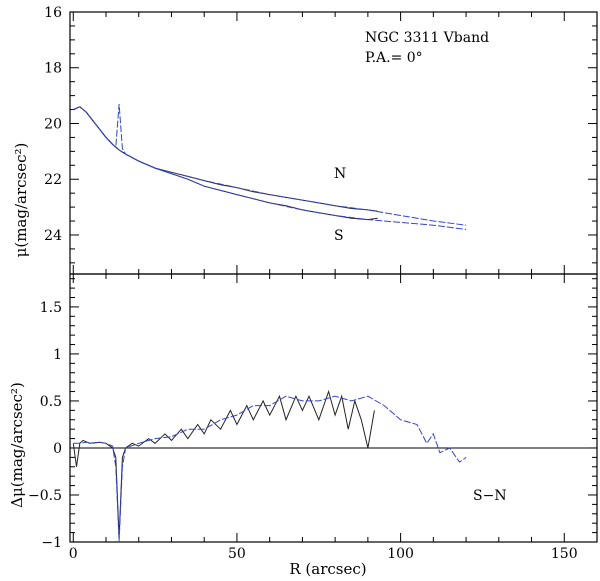 The width and height of the screenshot is (600, 581). Describe the element at coordinates (53, 13) in the screenshot. I see `top-ytick-label: 16` at that location.